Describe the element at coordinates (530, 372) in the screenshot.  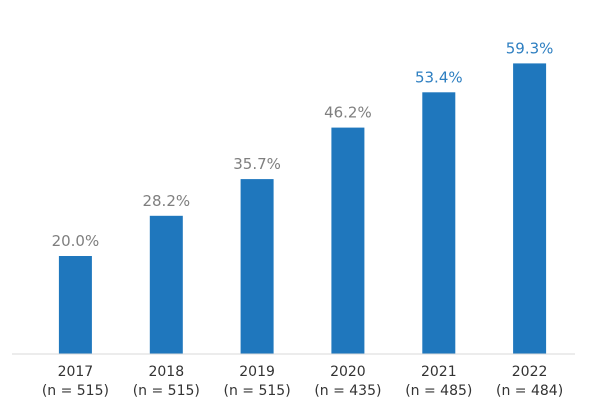
I see `x-tick-label-2022: 2022` at that location.